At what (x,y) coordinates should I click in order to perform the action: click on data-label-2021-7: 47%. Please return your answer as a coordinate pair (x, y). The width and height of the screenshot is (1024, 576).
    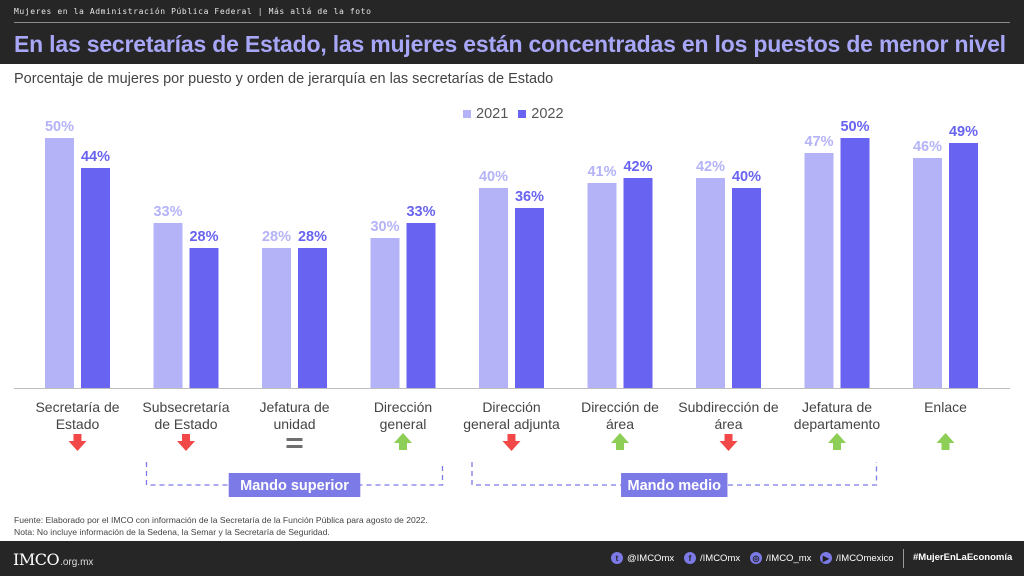
    Looking at the image, I should click on (818, 142).